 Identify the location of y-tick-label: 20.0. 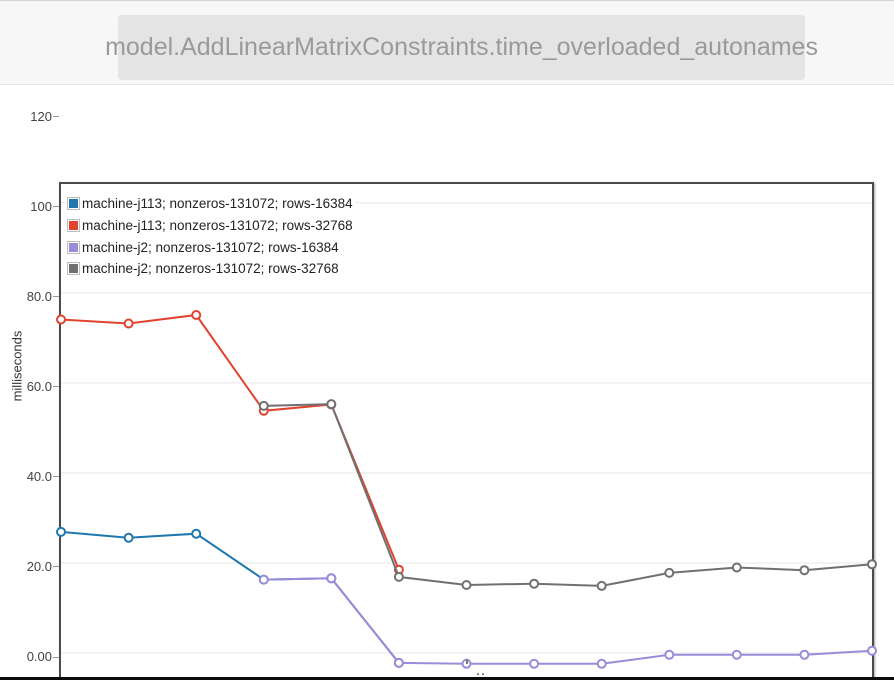
(39, 566).